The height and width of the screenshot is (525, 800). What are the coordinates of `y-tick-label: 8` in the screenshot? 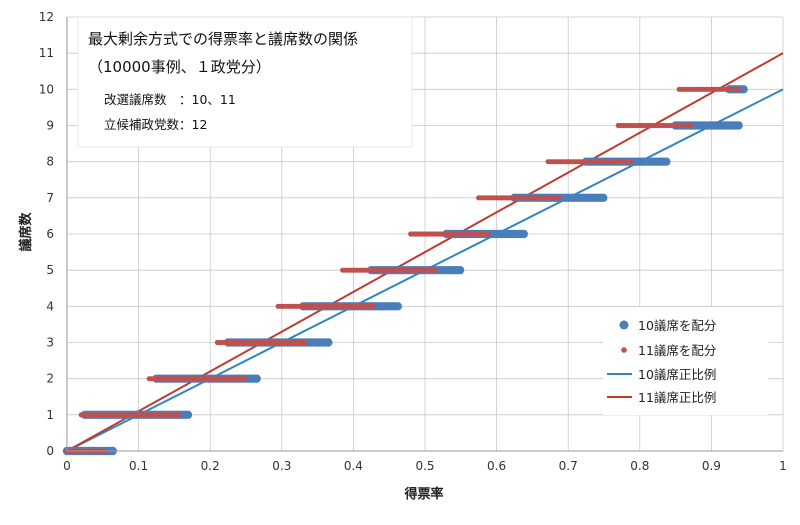 It's located at (50, 162).